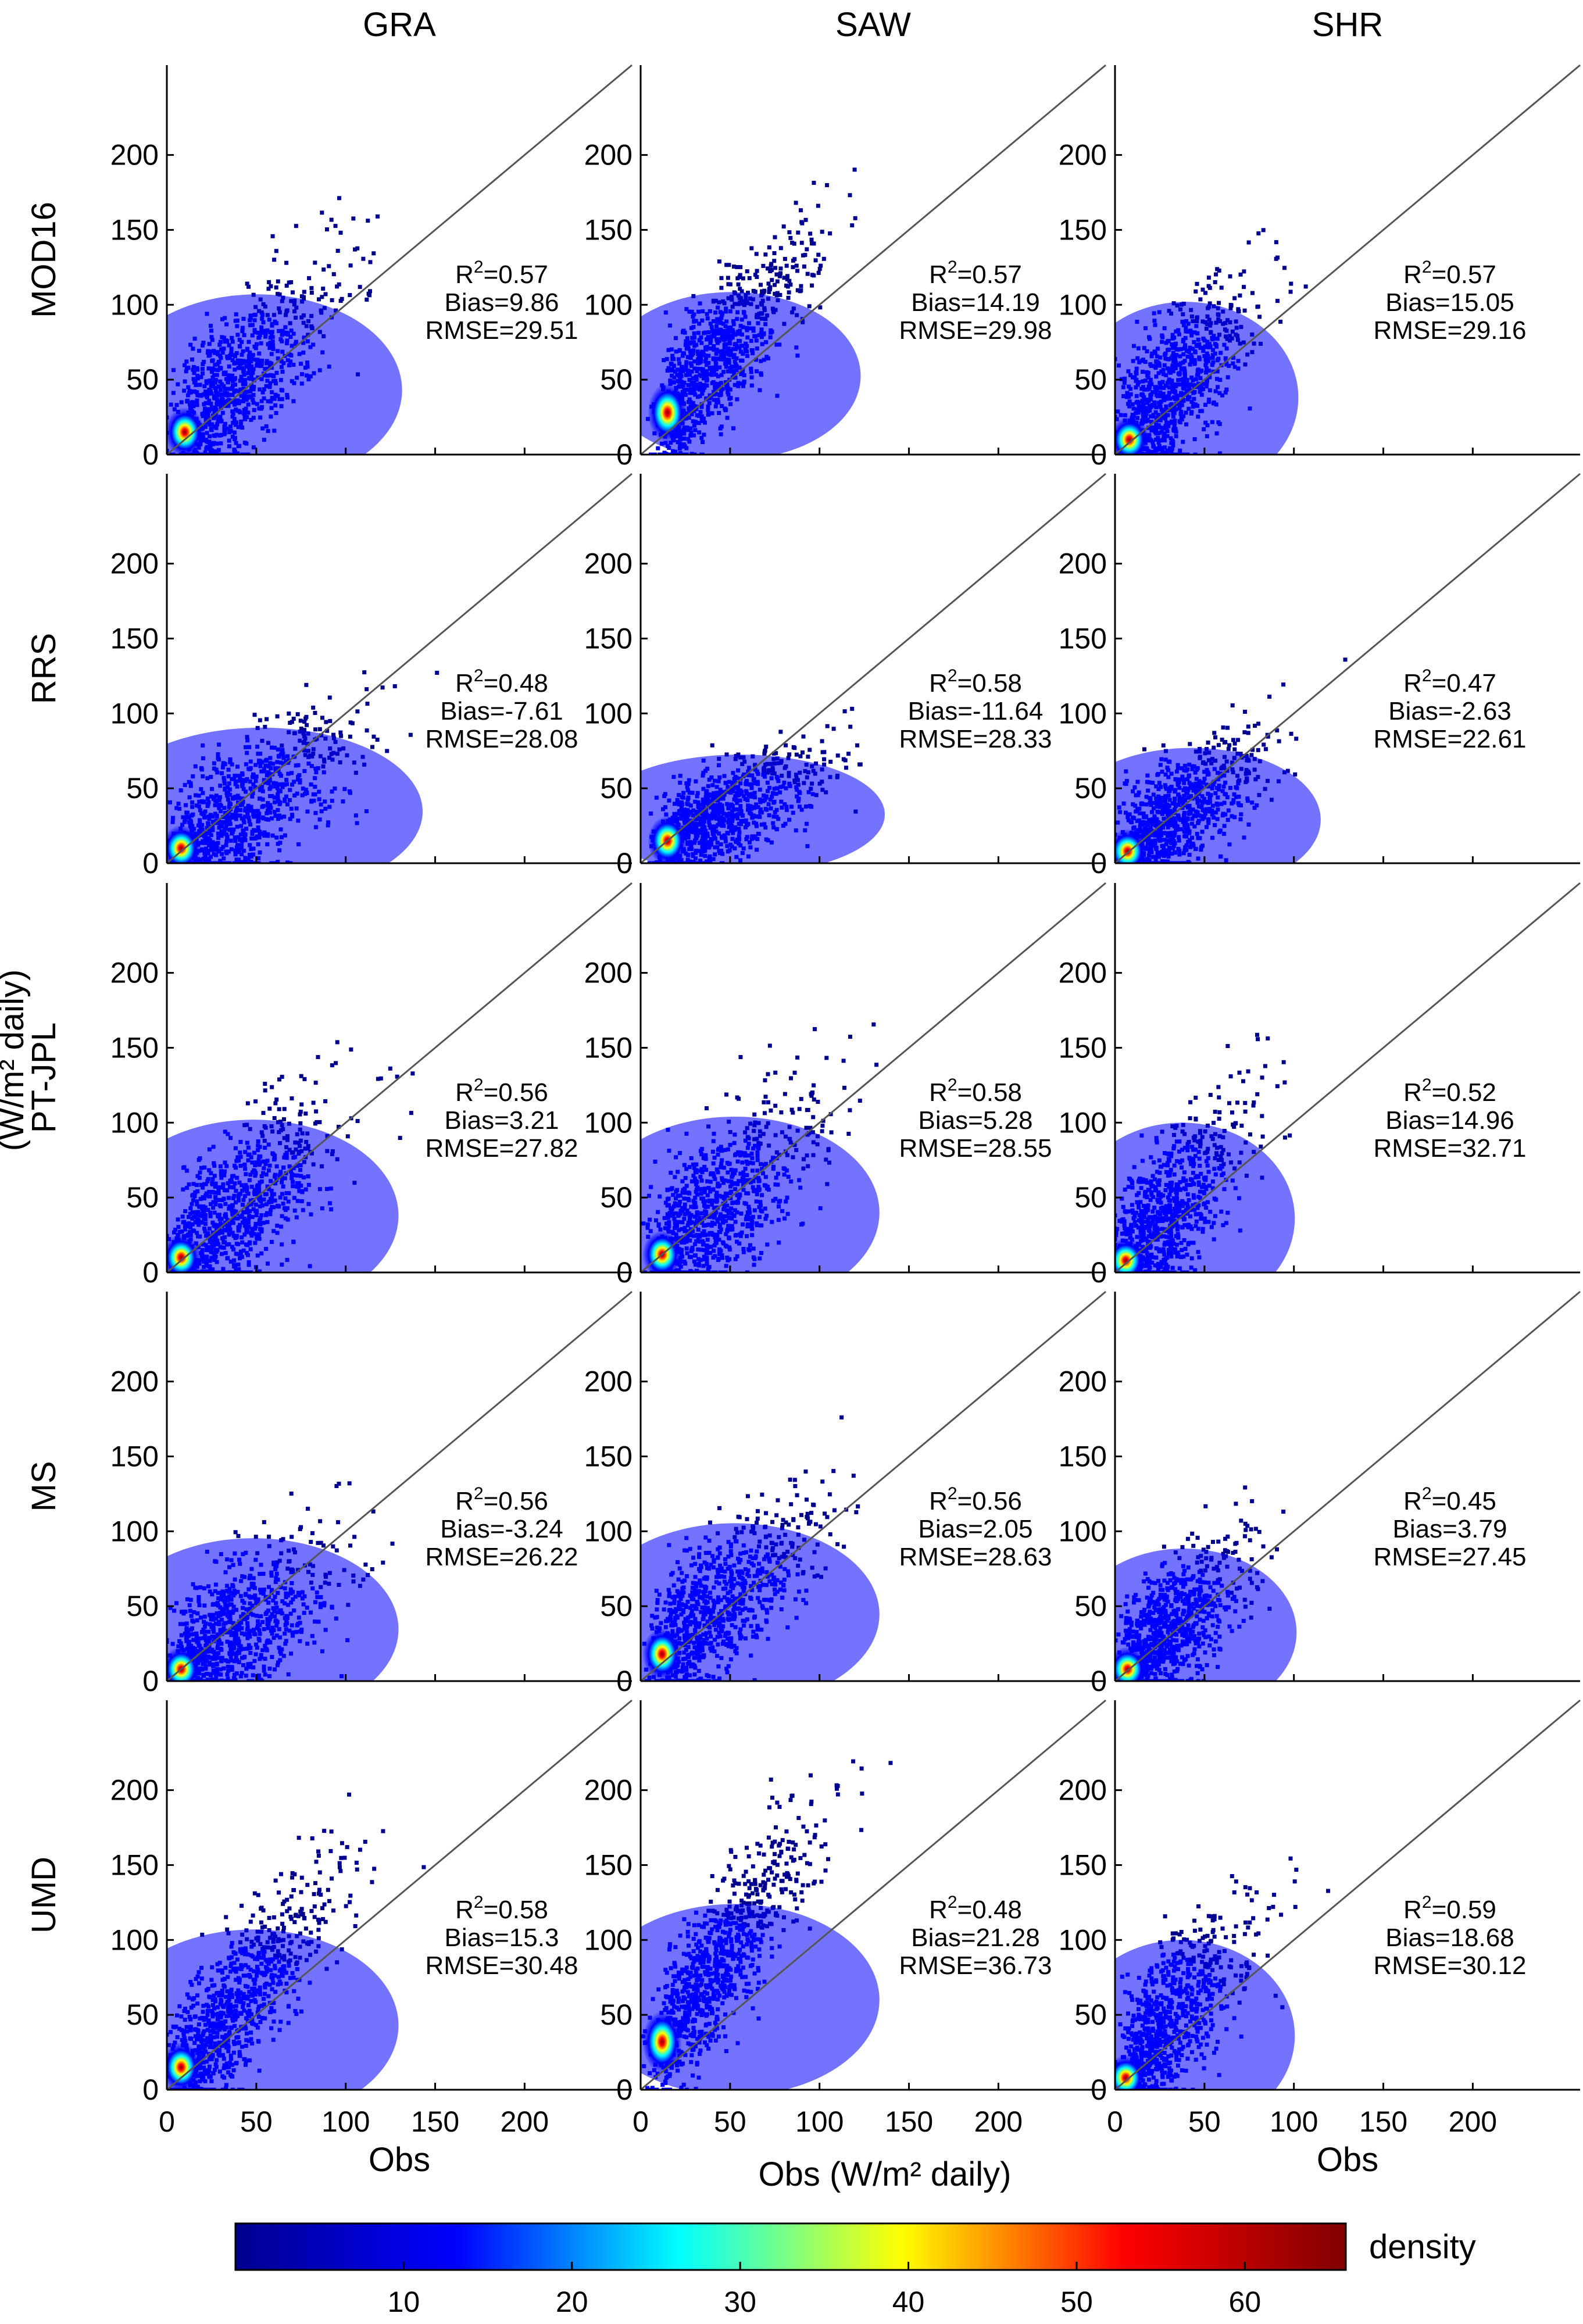 This screenshot has height=2324, width=1583. What do you see at coordinates (975, 273) in the screenshot?
I see `r2-label: R2=0.57` at bounding box center [975, 273].